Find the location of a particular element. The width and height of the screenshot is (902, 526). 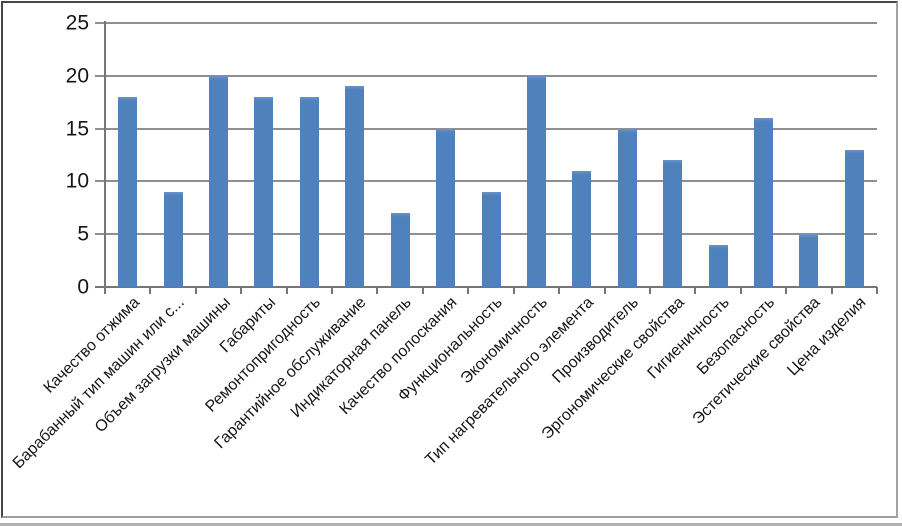

y-axis-tick-label: 20 is located at coordinates (77, 76).